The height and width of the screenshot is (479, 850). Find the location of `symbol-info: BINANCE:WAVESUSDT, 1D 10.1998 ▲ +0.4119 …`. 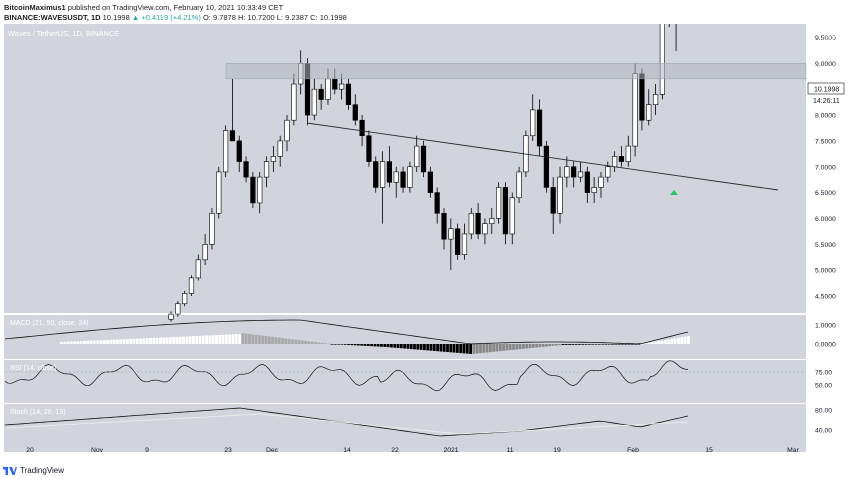

symbol-info: BINANCE:WAVESUSDT, 1D 10.1998 ▲ +0.4119 … is located at coordinates (175, 17).